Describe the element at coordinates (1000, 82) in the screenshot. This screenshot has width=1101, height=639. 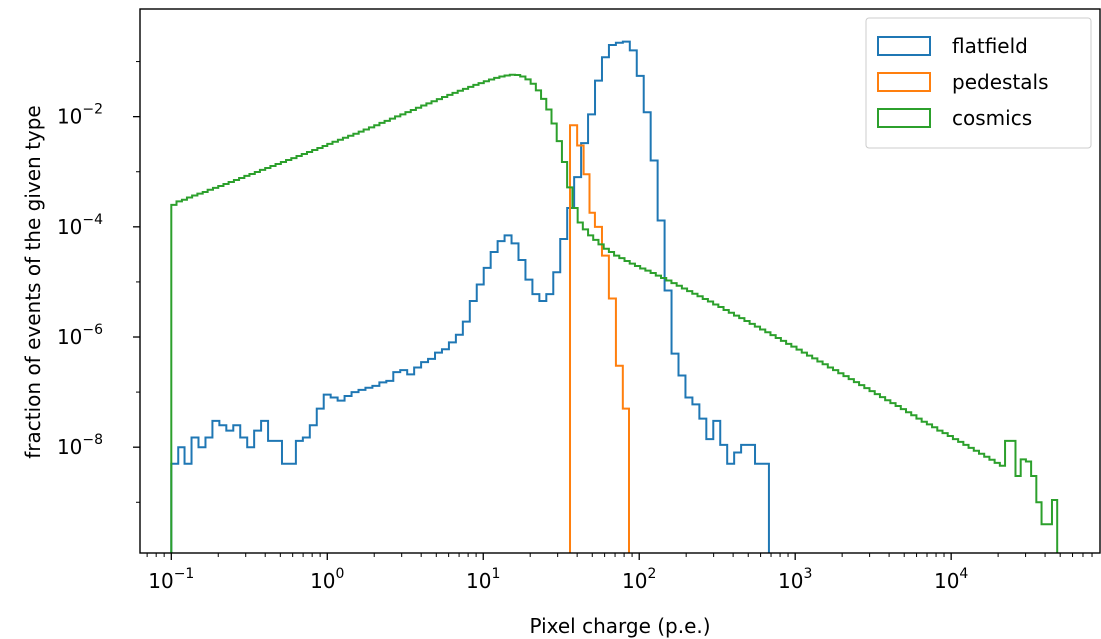
I see `legend-label-pedestals: pedestals` at that location.